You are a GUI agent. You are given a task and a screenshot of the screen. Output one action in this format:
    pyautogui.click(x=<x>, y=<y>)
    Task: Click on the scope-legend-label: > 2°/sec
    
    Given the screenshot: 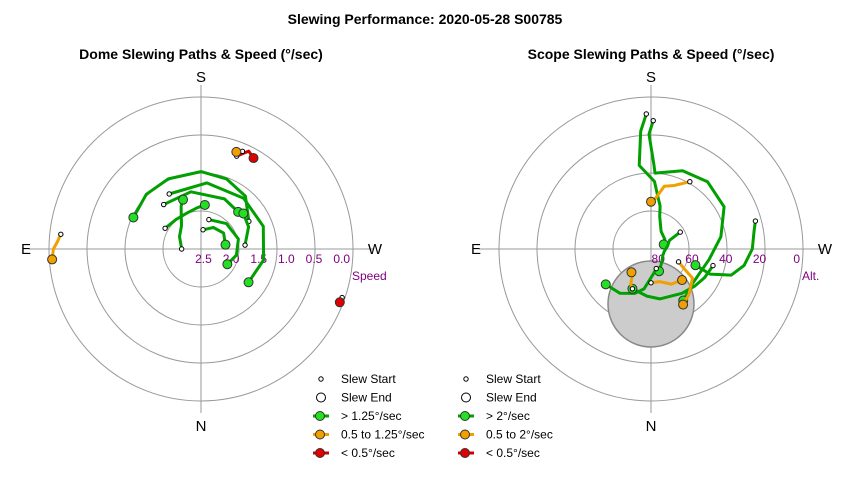 What is the action you would take?
    pyautogui.click(x=508, y=416)
    